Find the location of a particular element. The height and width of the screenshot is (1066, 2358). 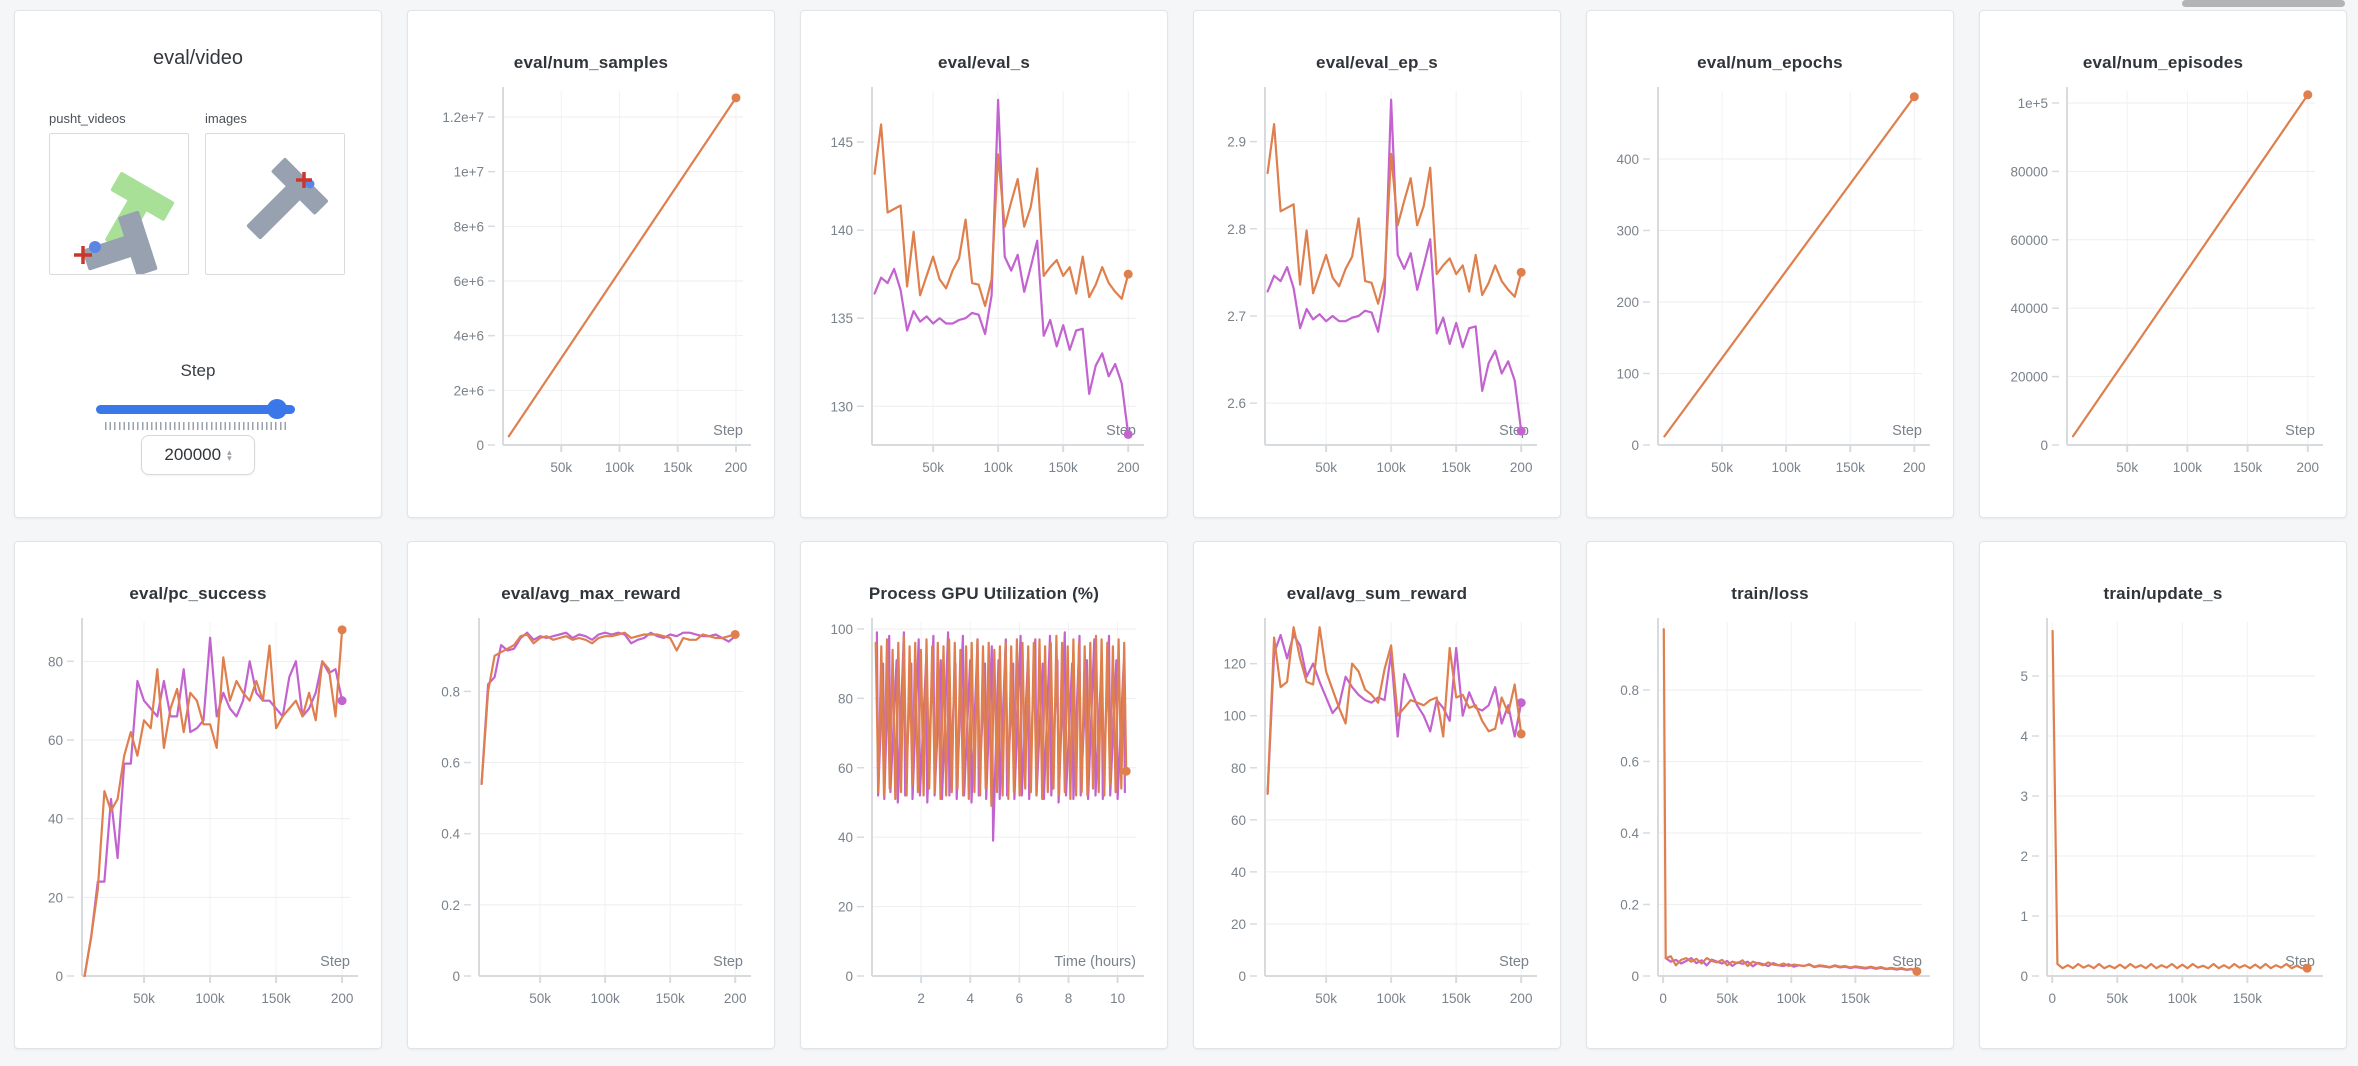

video-panel-title: eval/video is located at coordinates (198, 58).